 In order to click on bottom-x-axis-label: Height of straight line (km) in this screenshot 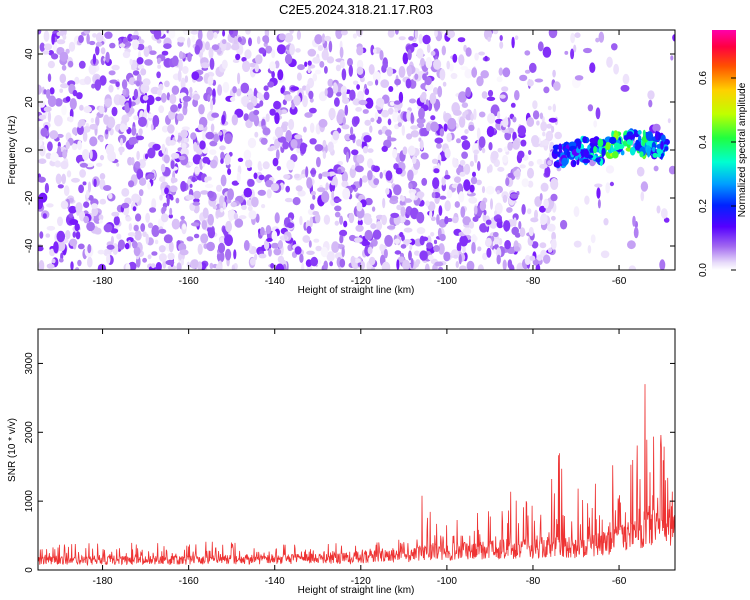, I will do `click(356, 590)`.